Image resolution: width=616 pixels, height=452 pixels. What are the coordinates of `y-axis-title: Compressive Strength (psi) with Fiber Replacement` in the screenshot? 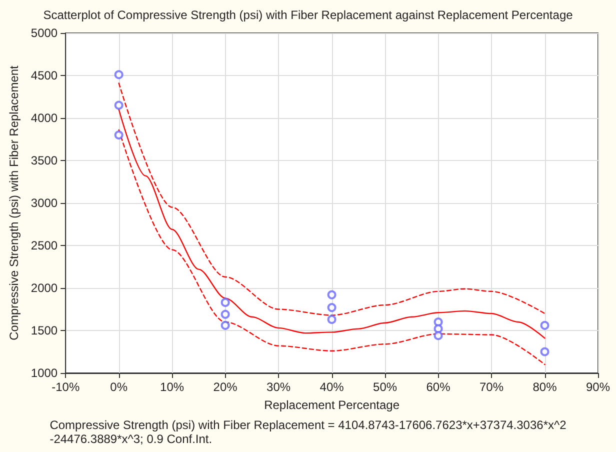 It's located at (14, 202).